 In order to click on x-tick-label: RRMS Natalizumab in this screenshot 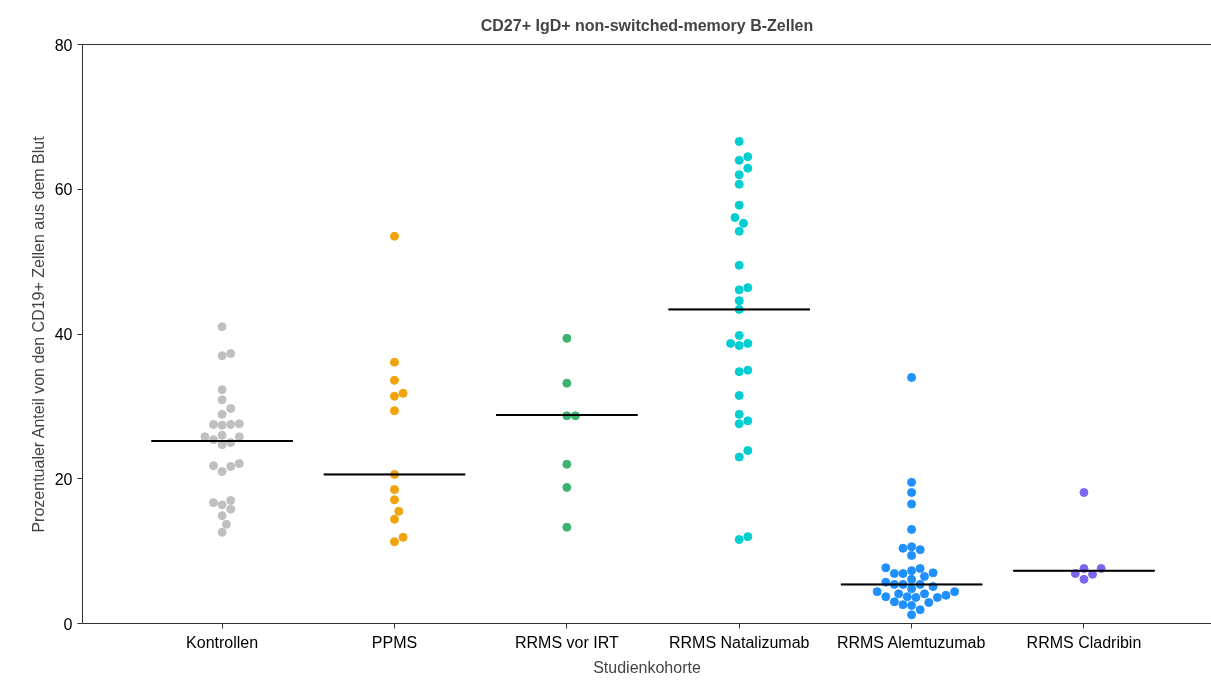, I will do `click(739, 642)`.